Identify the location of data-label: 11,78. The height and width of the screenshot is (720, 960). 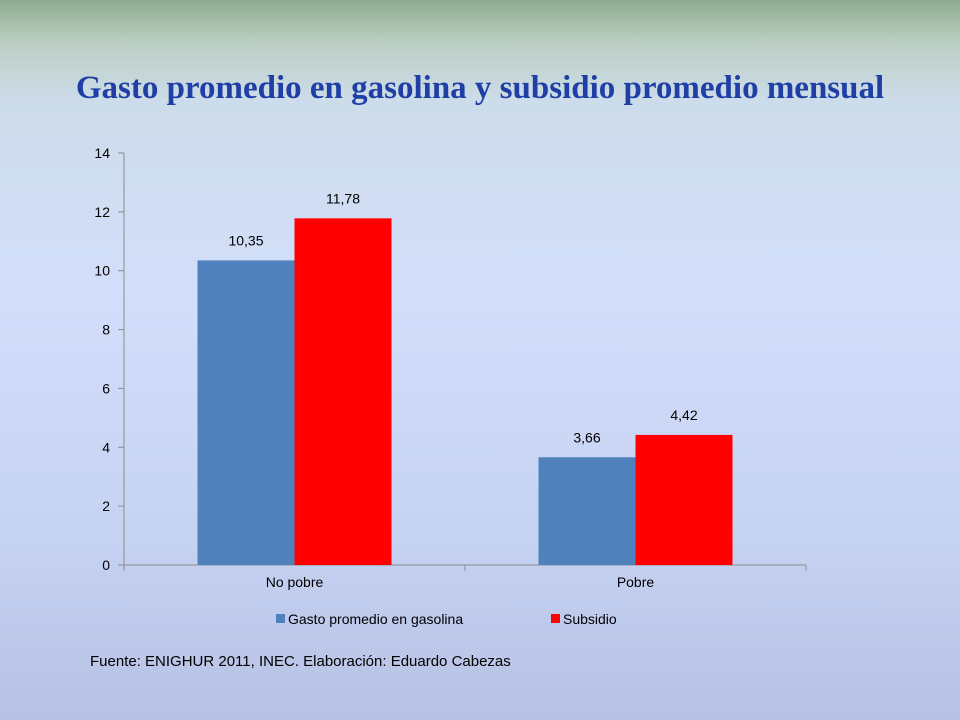
(343, 198).